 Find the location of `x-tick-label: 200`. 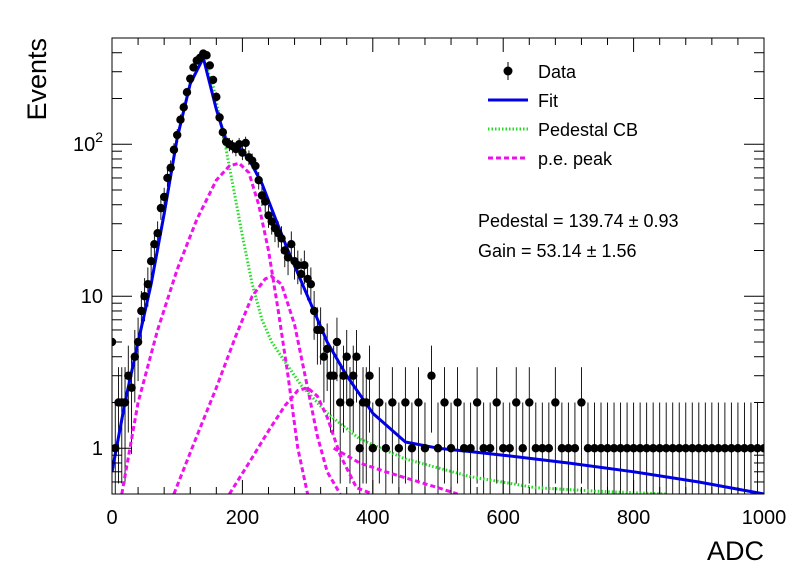

x-tick-label: 200 is located at coordinates (242, 518).